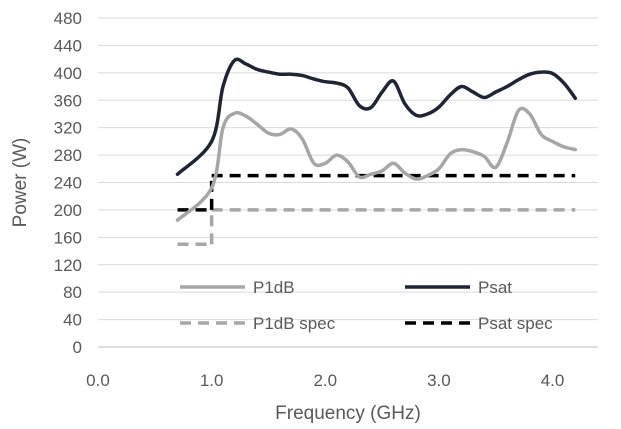 Image resolution: width=621 pixels, height=429 pixels. What do you see at coordinates (98, 380) in the screenshot?
I see `x-tick-label: 0.0` at bounding box center [98, 380].